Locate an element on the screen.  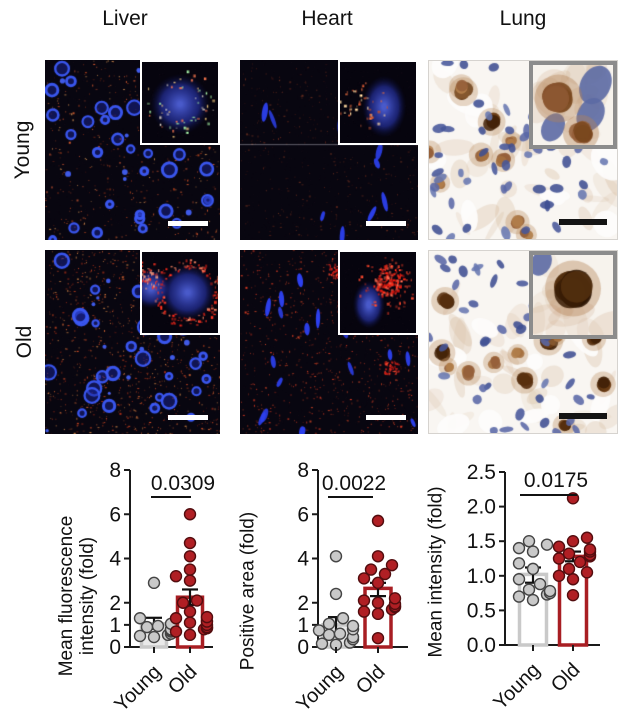
lung-old-inset-image is located at coordinates (573, 295).